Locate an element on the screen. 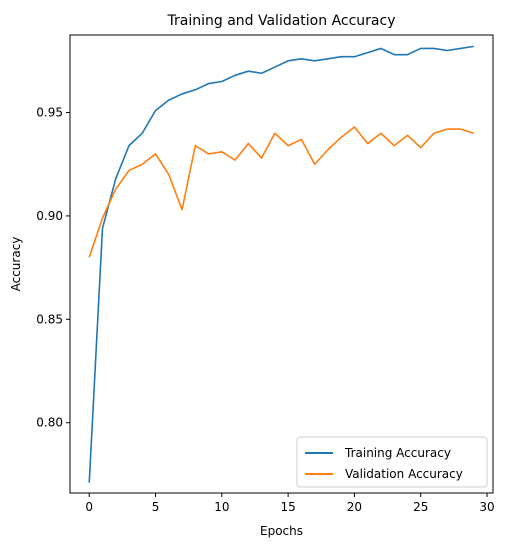  y-tick-label: 0.90 is located at coordinates (49, 216).